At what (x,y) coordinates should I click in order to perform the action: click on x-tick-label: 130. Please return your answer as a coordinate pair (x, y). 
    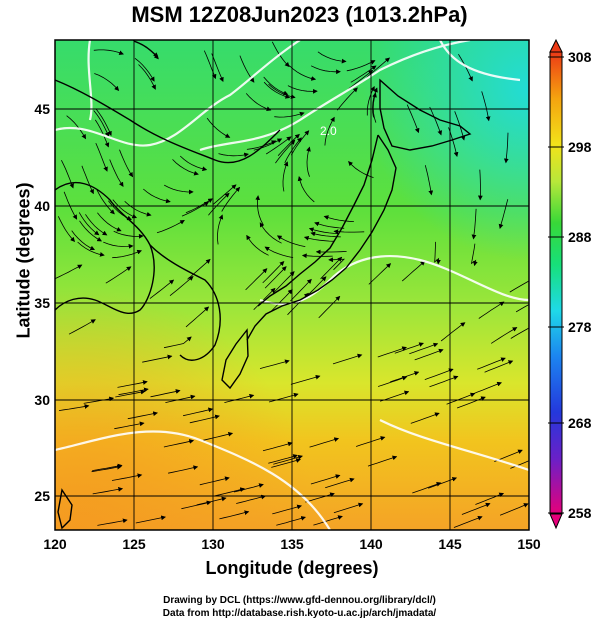
    Looking at the image, I should click on (213, 544).